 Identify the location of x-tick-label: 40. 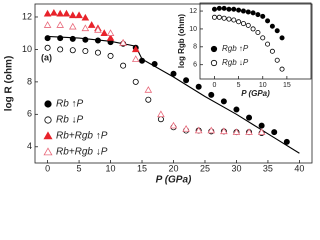
(299, 168).